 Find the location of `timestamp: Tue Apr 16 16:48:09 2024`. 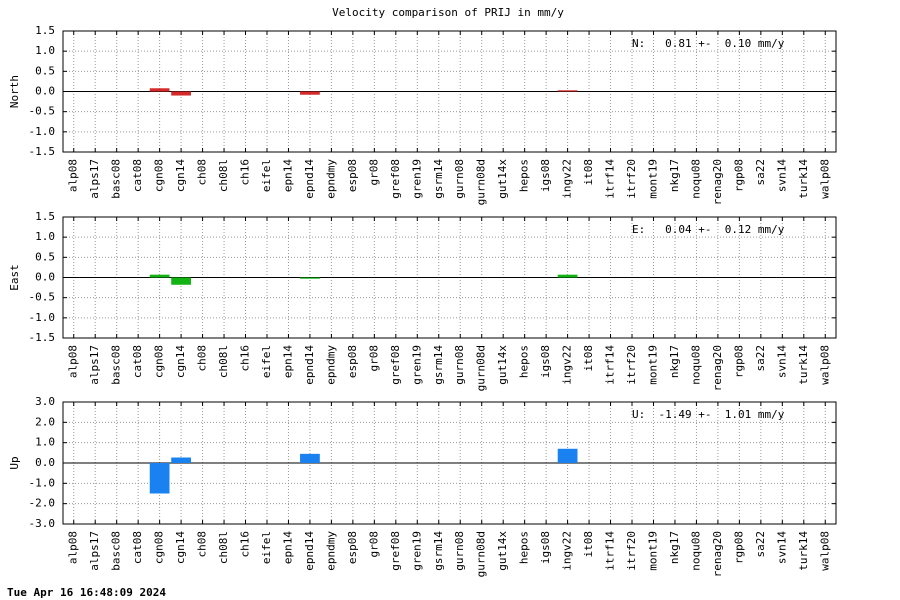

timestamp: Tue Apr 16 16:48:09 2024 is located at coordinates (86, 592).